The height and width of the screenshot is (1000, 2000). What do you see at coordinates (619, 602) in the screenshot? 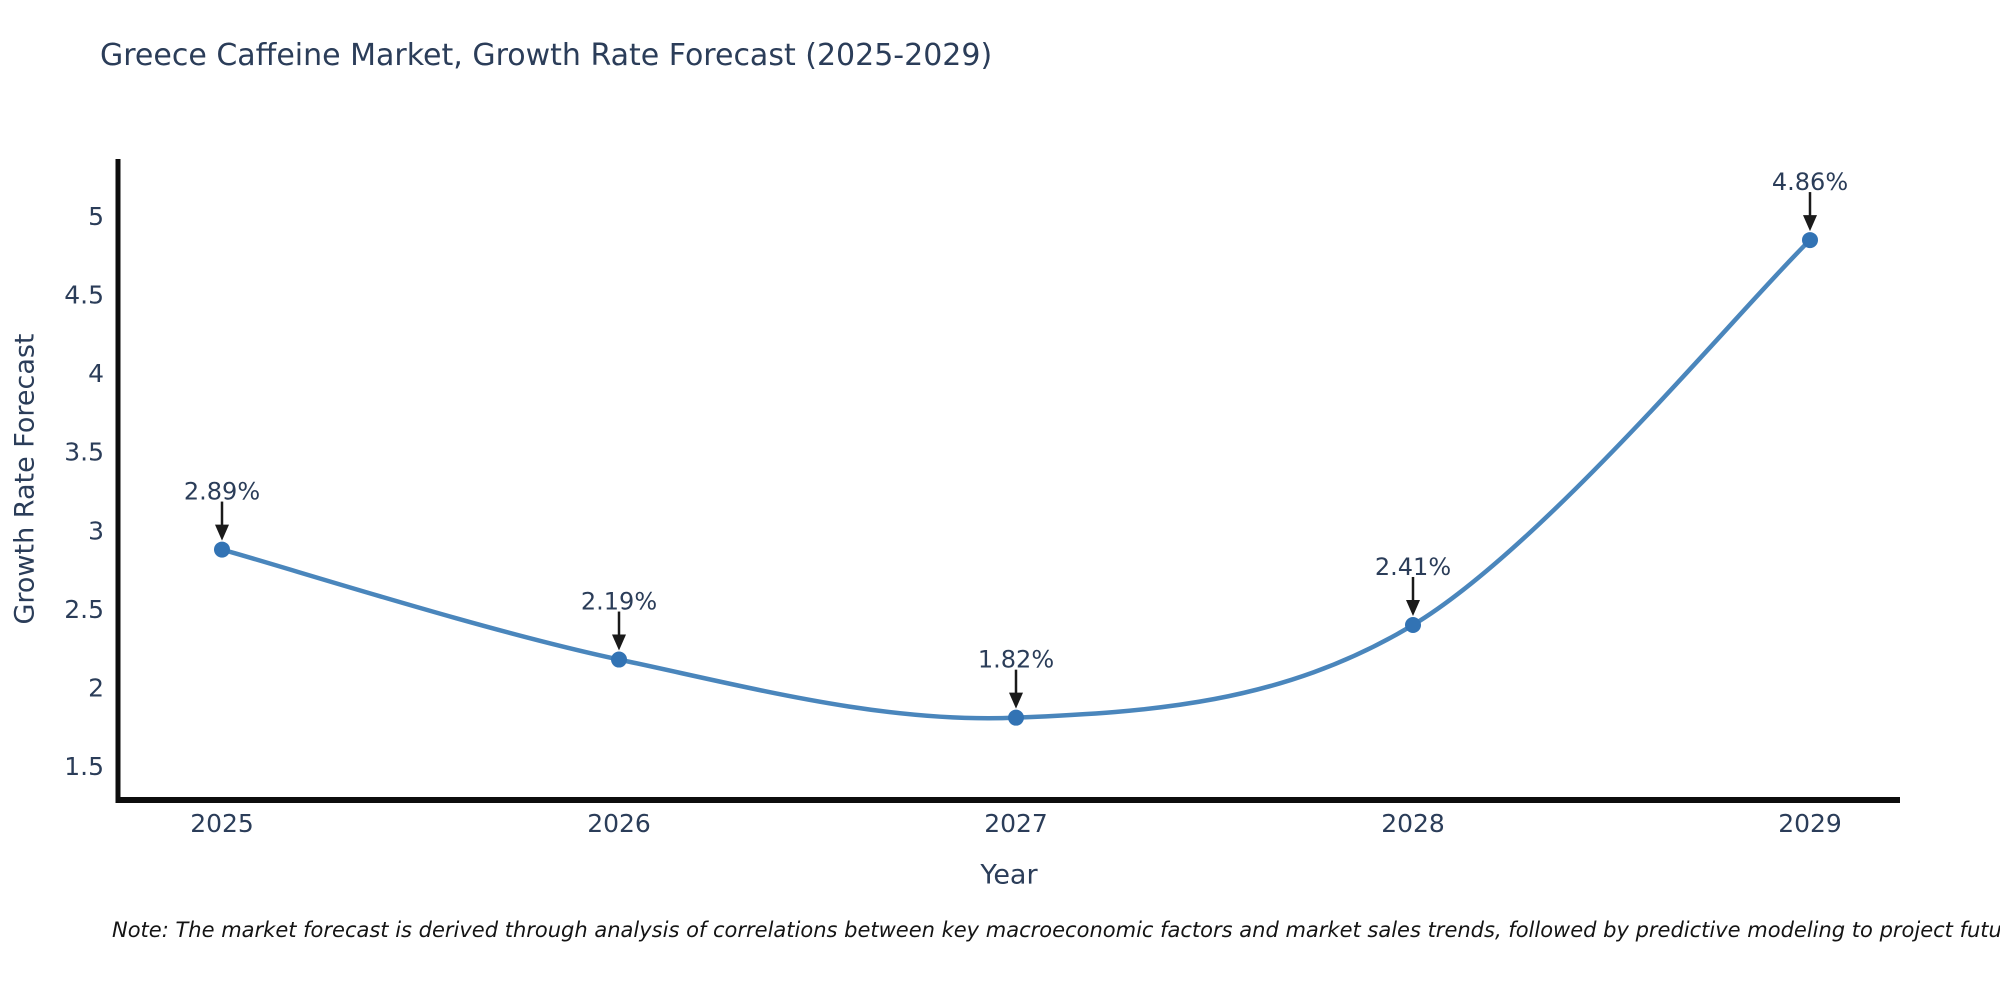
I see `point-annotation-label: 2.19%` at bounding box center [619, 602].